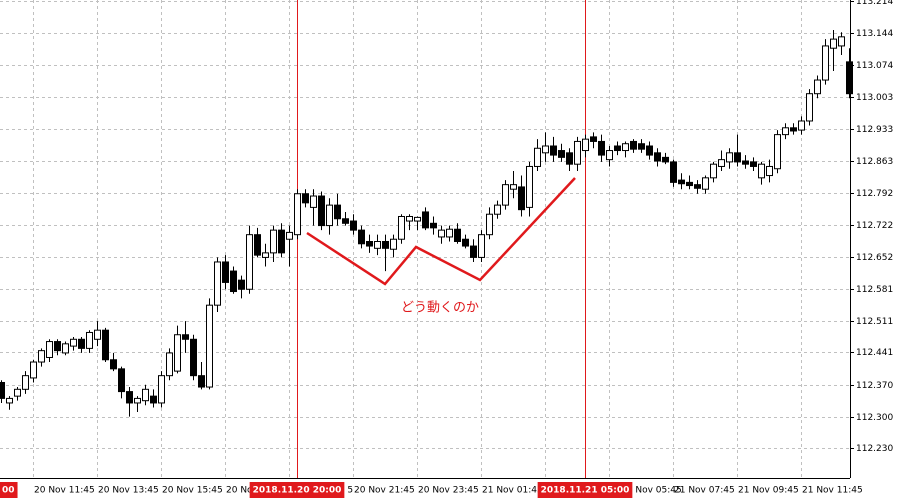 The image size is (897, 502). Describe the element at coordinates (874, 322) in the screenshot. I see `y-tick-label: 112.511` at that location.